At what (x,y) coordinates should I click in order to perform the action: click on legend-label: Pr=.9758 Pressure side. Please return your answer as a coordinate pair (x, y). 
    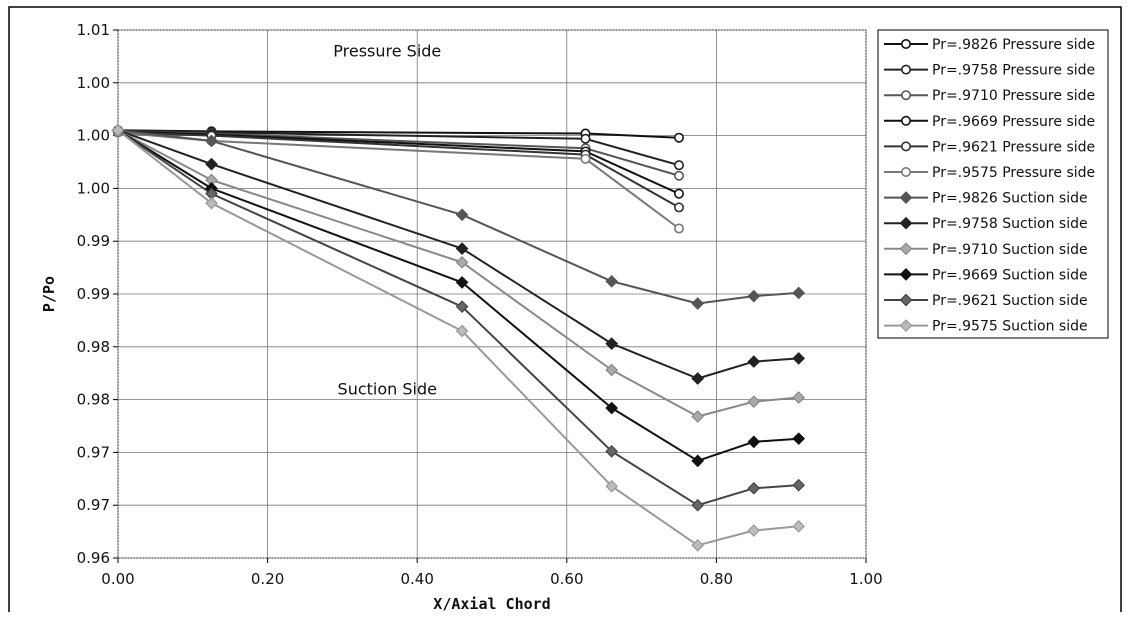
    Looking at the image, I should click on (1013, 71).